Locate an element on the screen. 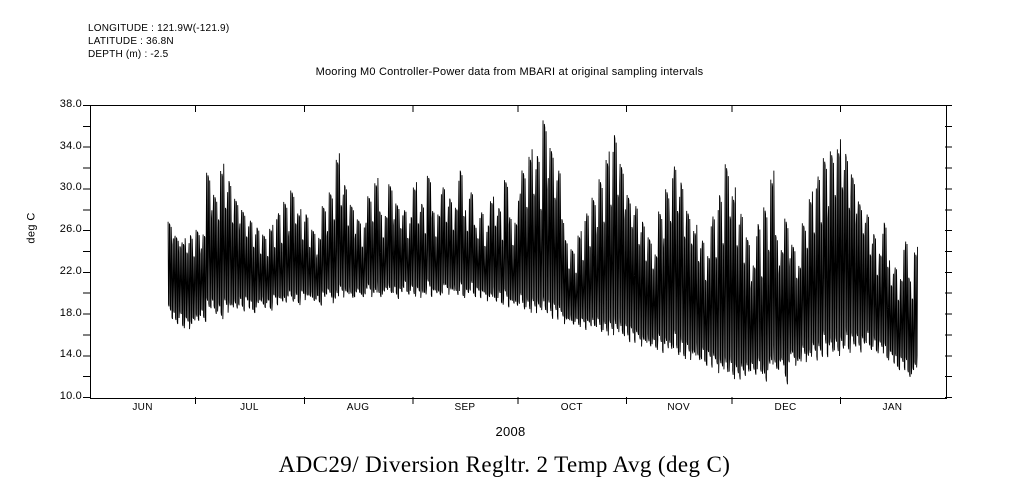  x-axis-tick-label: OCT is located at coordinates (571, 407).